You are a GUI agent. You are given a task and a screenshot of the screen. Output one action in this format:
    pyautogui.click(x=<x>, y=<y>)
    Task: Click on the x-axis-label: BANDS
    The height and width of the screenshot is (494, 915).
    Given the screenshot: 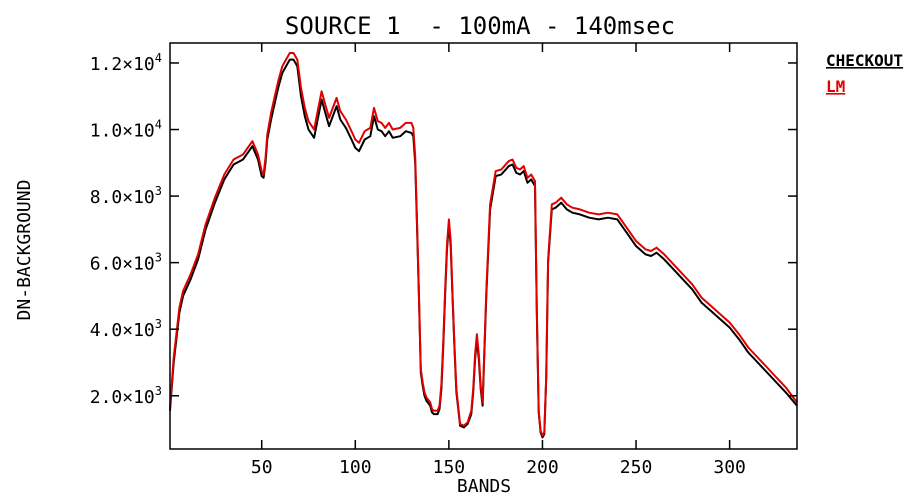 What is the action you would take?
    pyautogui.click(x=484, y=485)
    